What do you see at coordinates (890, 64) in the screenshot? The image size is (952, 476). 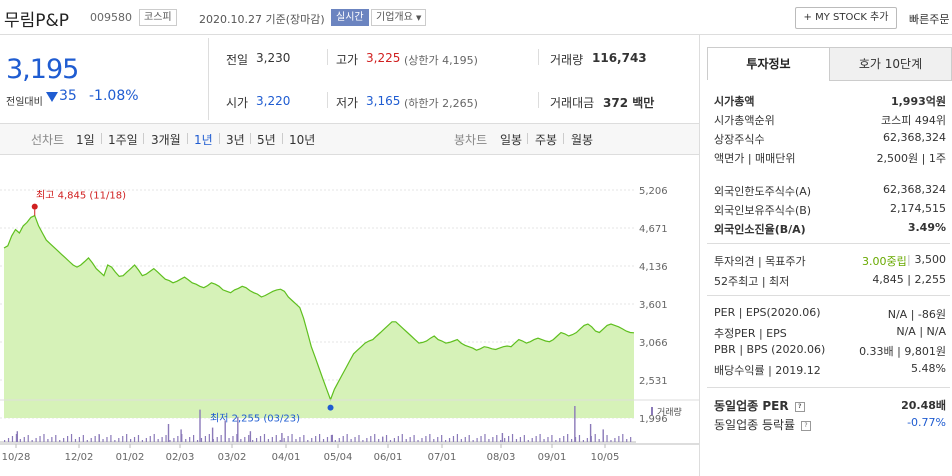 I see `tab-orderbook: 호가 10단계` at bounding box center [890, 64].